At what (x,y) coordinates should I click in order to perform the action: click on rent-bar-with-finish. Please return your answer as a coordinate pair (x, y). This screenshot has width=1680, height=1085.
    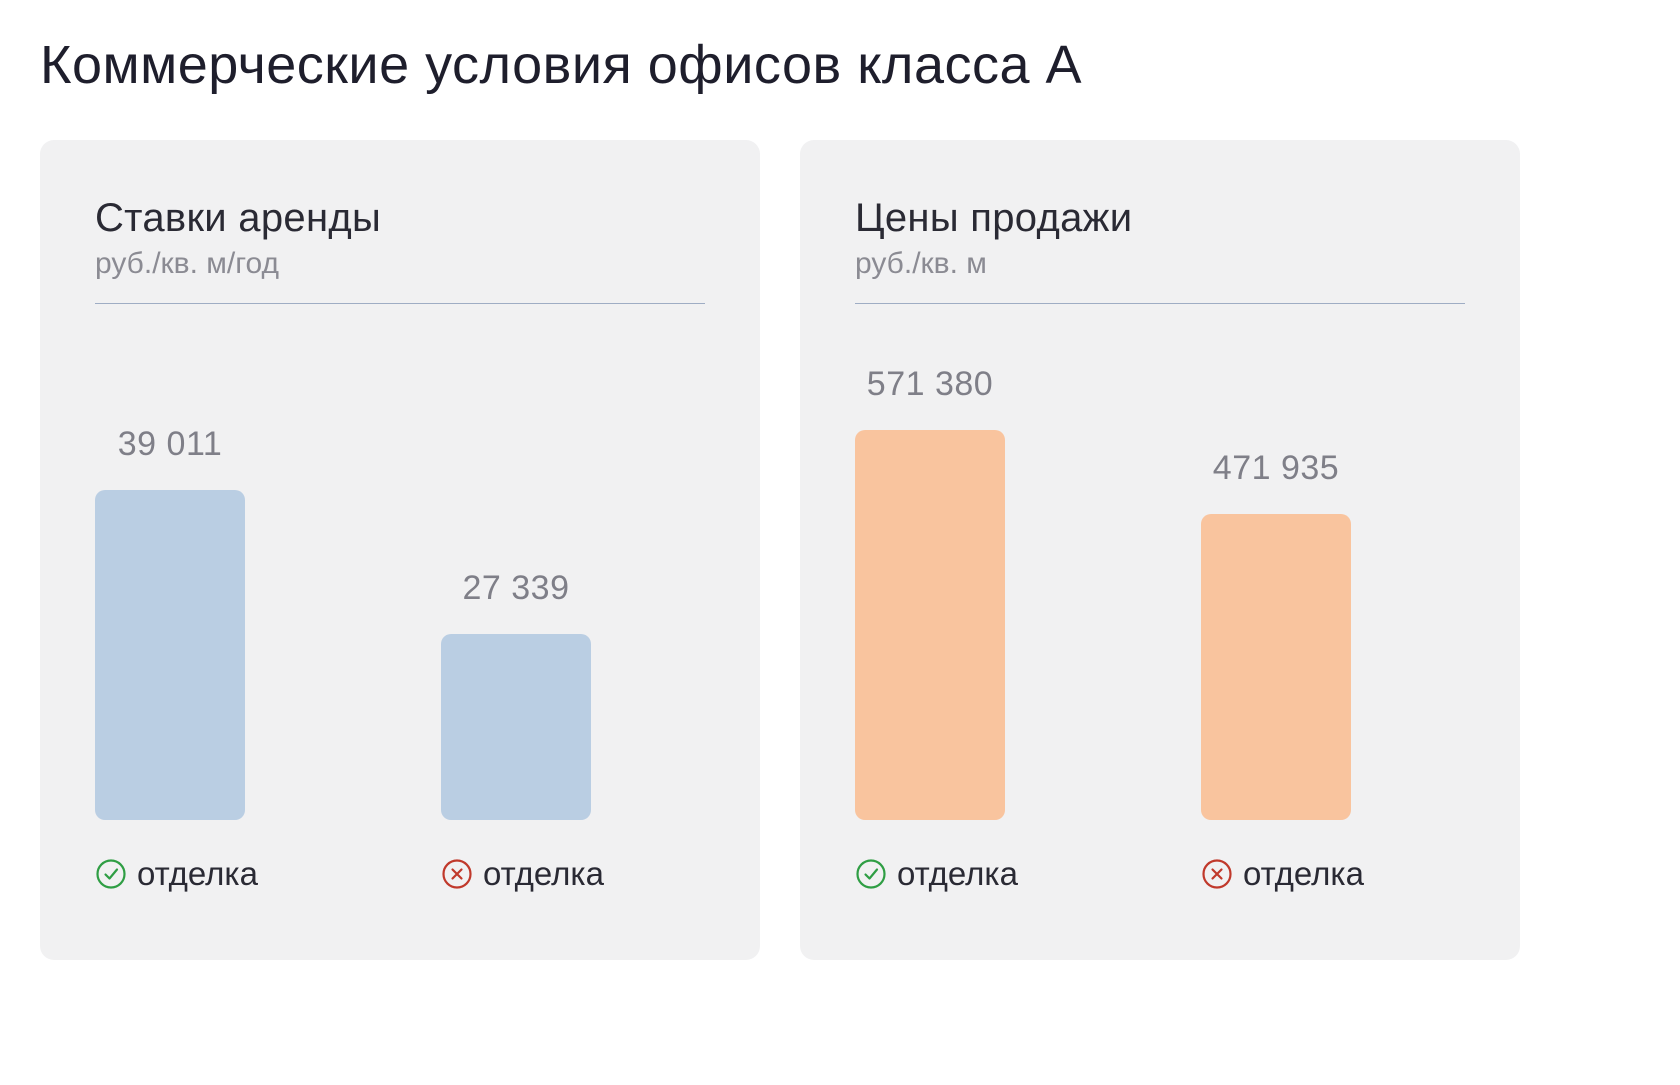
    Looking at the image, I should click on (170, 655).